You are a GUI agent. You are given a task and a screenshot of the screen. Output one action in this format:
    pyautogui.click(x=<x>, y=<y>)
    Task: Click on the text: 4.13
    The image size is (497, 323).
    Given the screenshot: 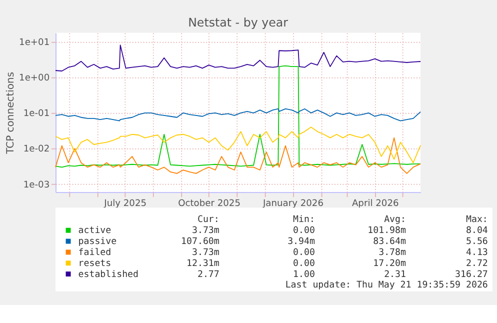 What is the action you would take?
    pyautogui.click(x=477, y=253)
    